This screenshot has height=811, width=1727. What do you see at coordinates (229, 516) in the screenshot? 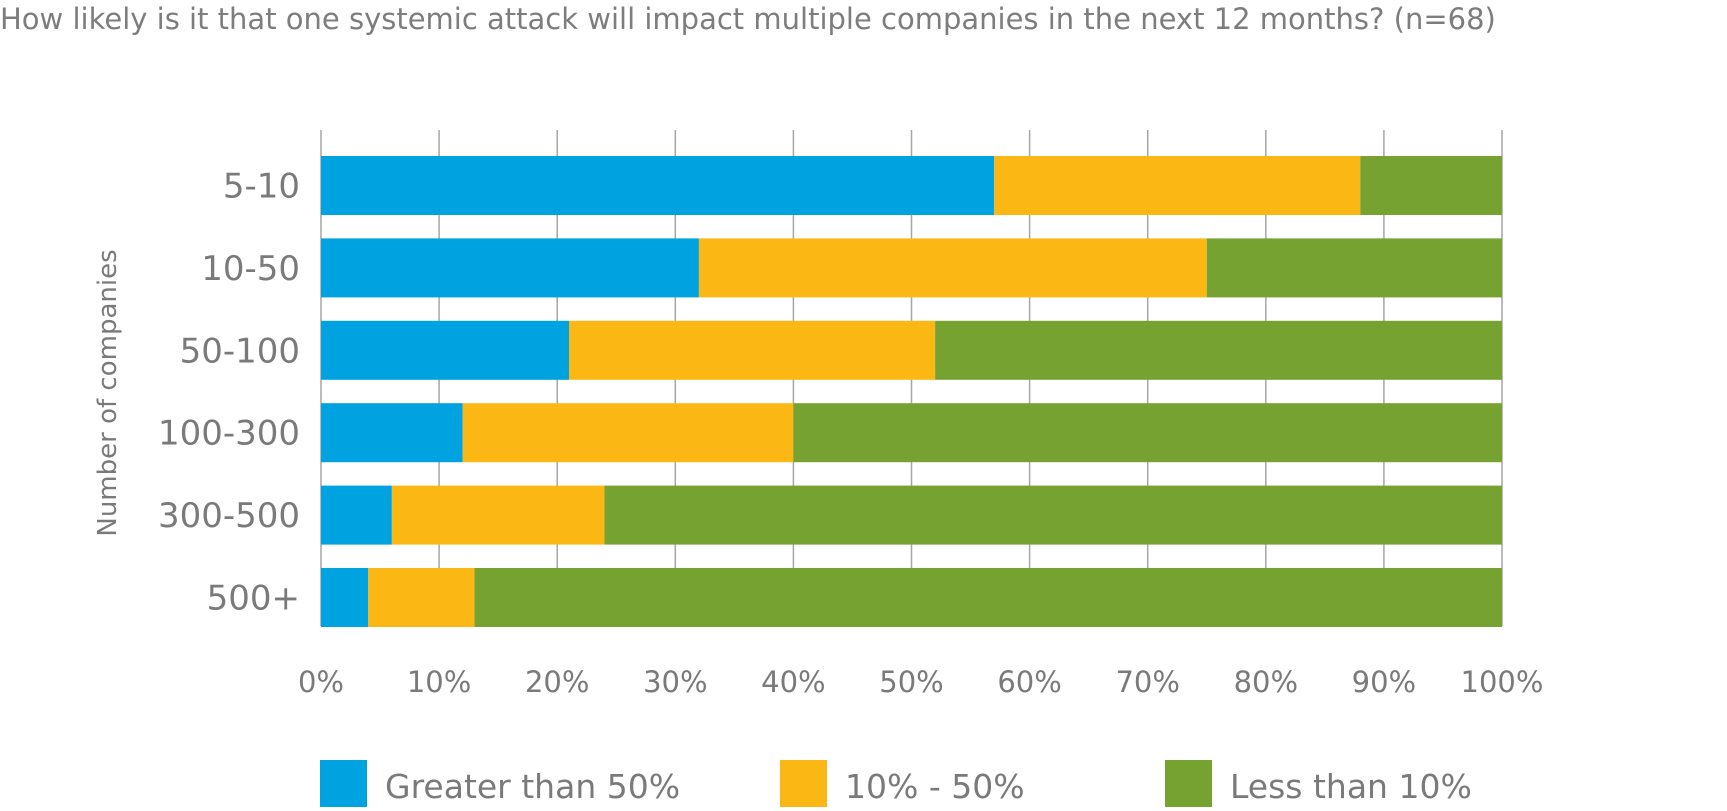
I see `category-label-300-500: 300-500` at bounding box center [229, 516].